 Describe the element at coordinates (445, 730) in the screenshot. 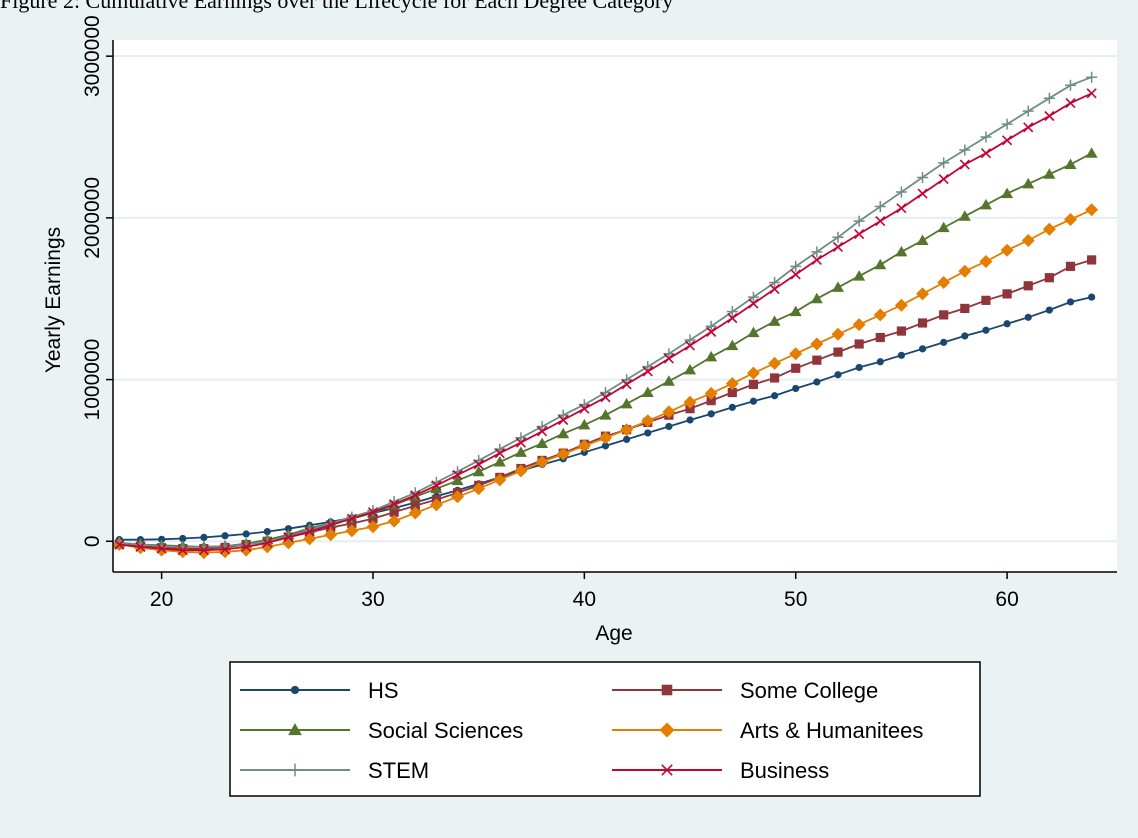

I see `legend-label: Social Sciences` at that location.